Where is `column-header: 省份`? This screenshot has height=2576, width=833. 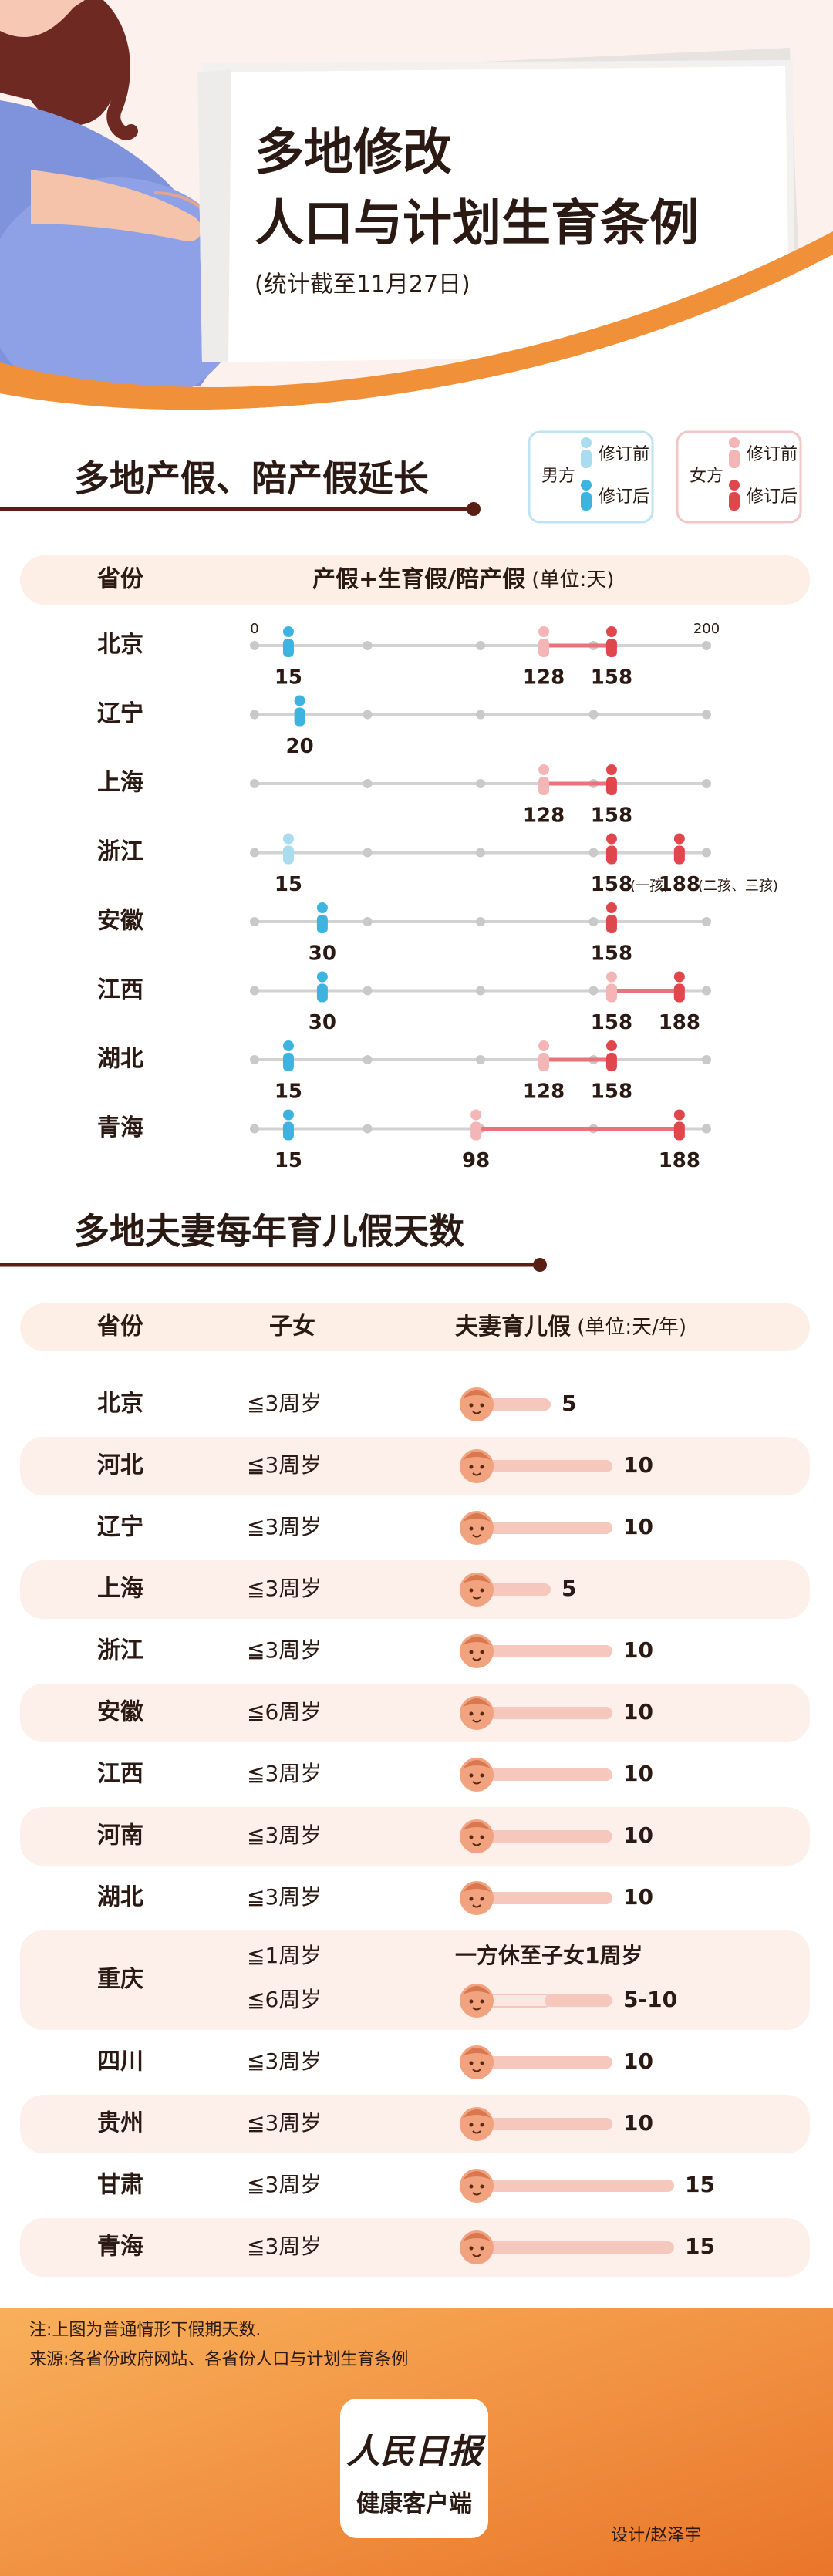
column-header: 省份 is located at coordinates (120, 1326).